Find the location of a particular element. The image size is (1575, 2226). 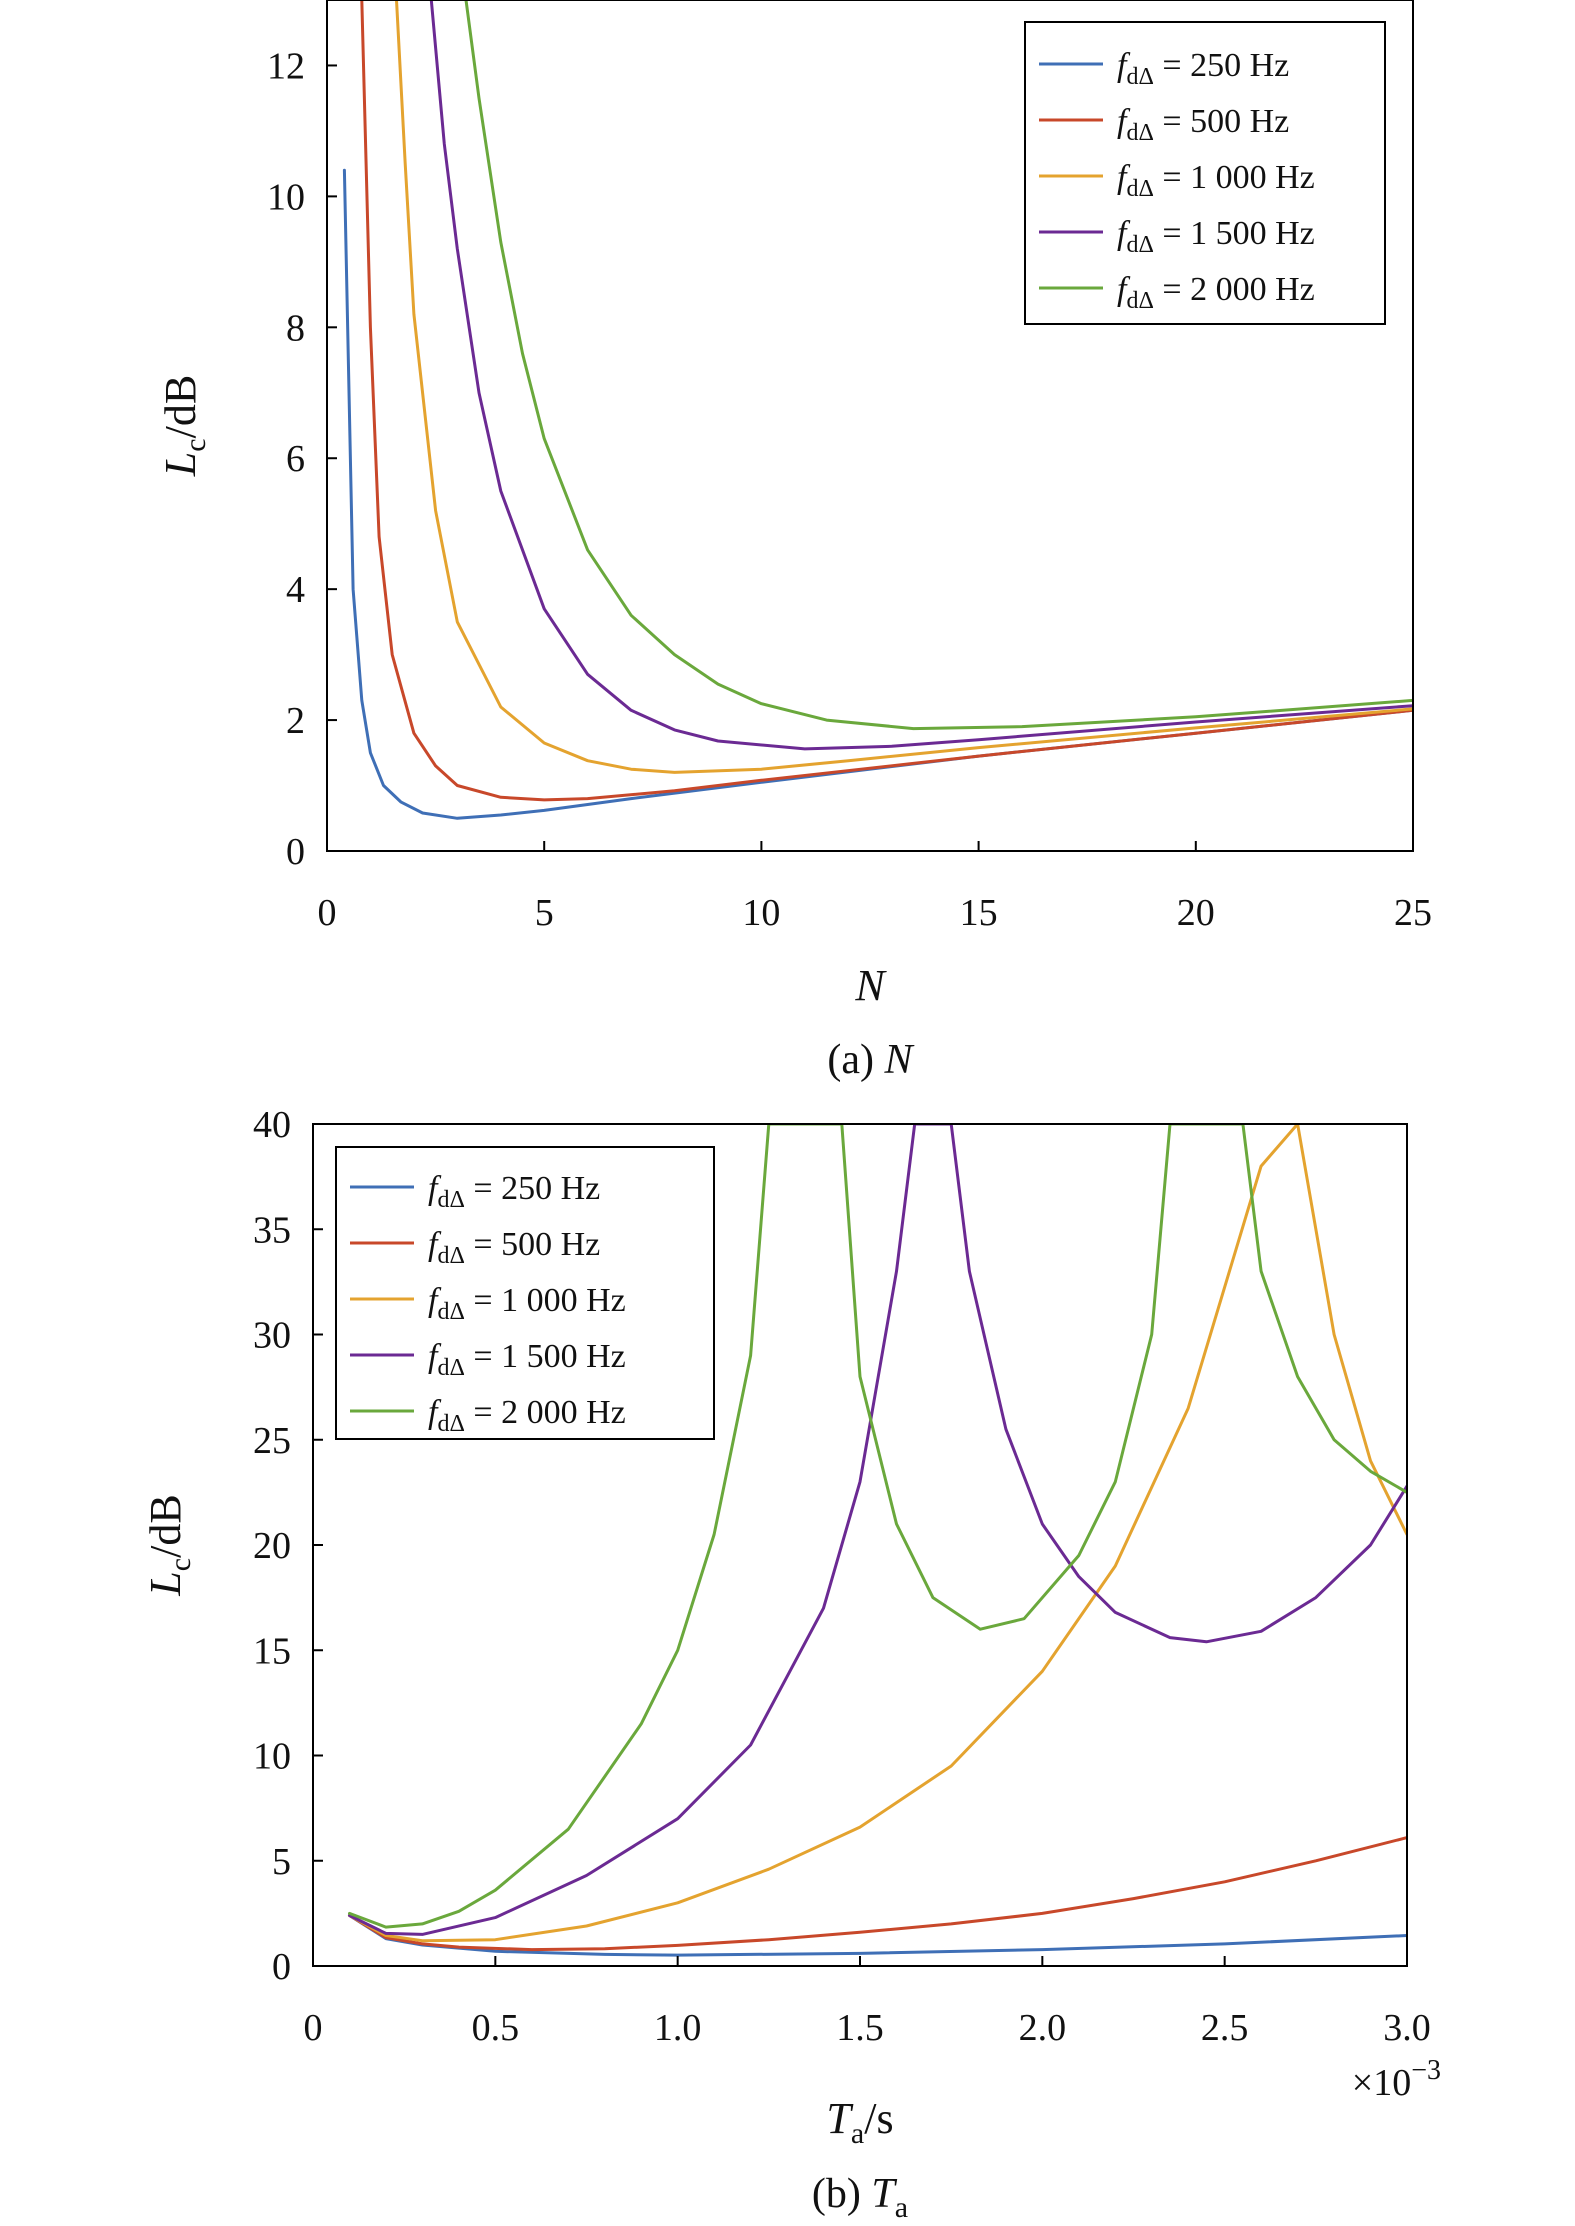

caption: (b) Ta is located at coordinates (860, 2197).